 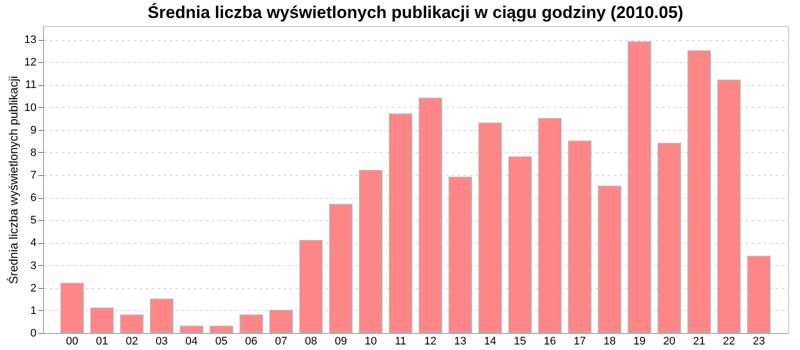 What do you see at coordinates (639, 342) in the screenshot?
I see `x-tick-label: 19` at bounding box center [639, 342].